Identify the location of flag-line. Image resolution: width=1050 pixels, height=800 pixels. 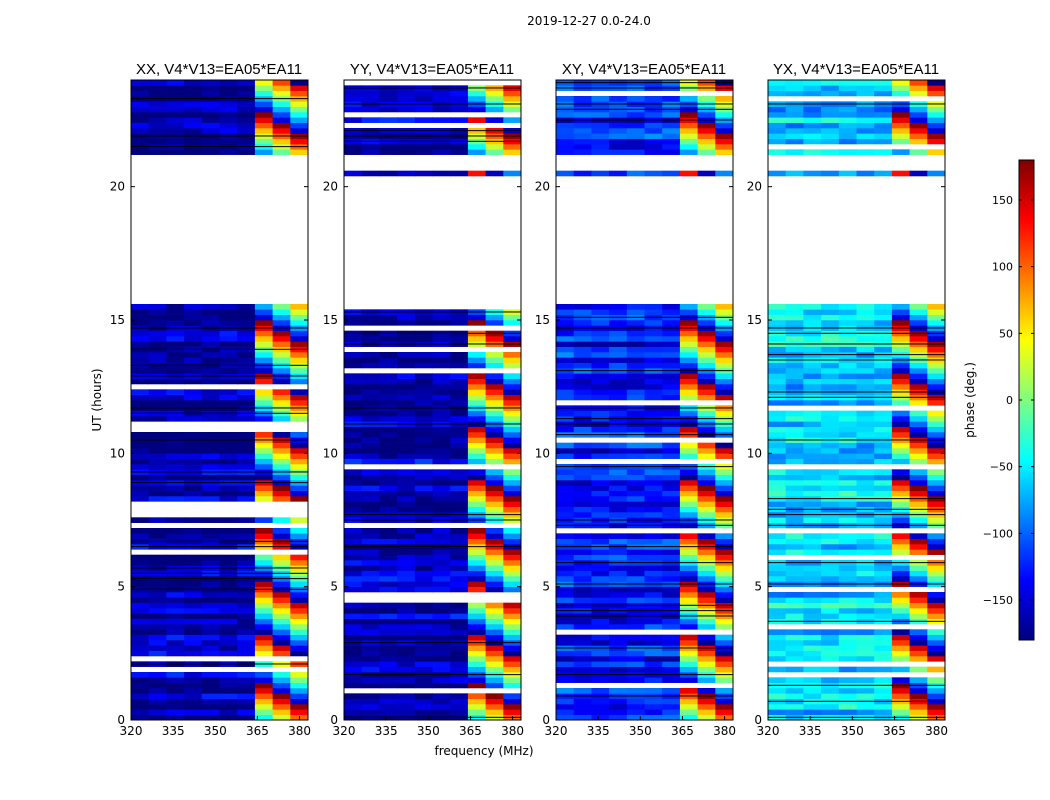
(219, 376).